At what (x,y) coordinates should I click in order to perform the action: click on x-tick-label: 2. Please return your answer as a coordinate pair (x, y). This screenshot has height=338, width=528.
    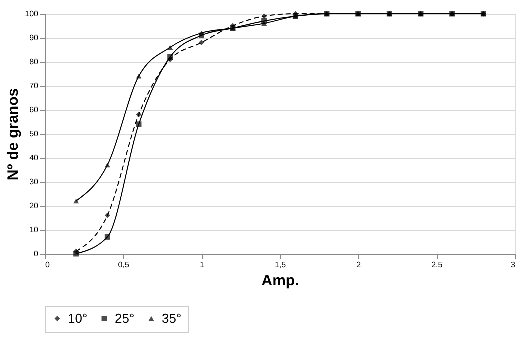
    Looking at the image, I should click on (359, 265).